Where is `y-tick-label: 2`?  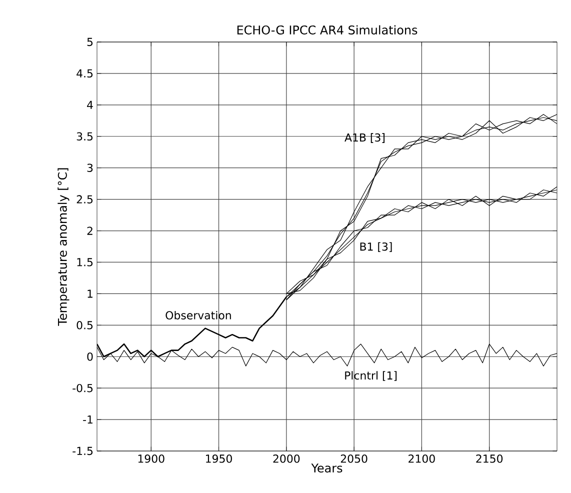 y-tick-label: 2 is located at coordinates (89, 230).